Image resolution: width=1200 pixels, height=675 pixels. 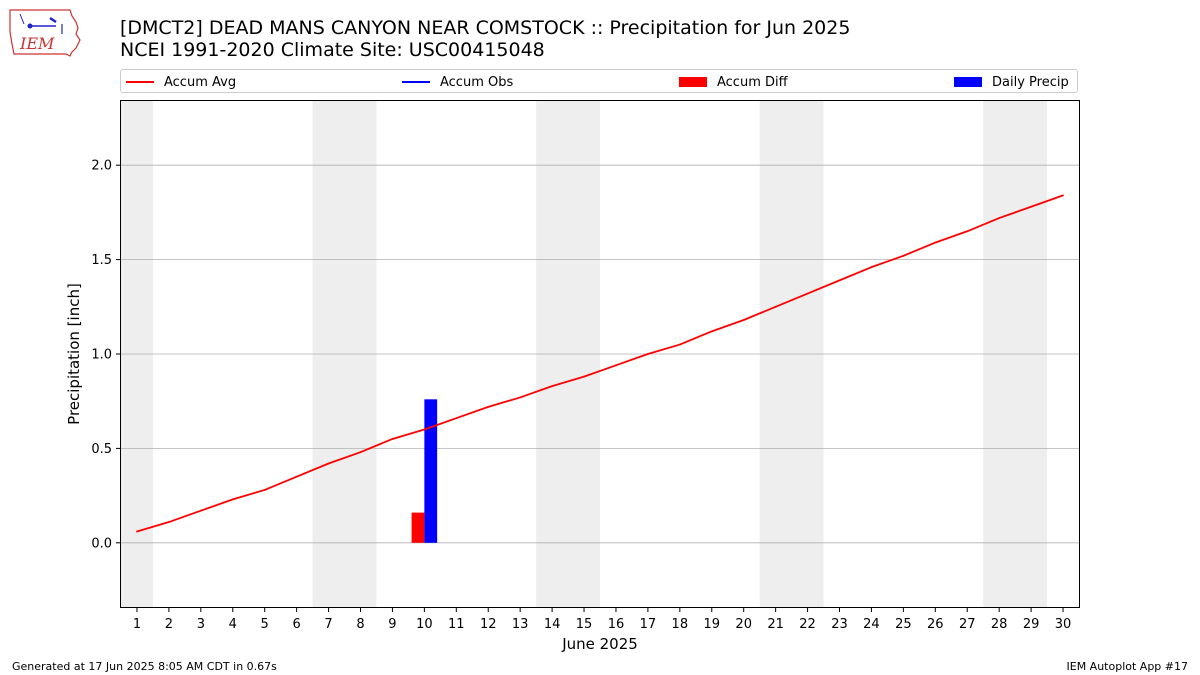 I want to click on legend-item-accum-avg: Accum Avg, so click(x=181, y=82).